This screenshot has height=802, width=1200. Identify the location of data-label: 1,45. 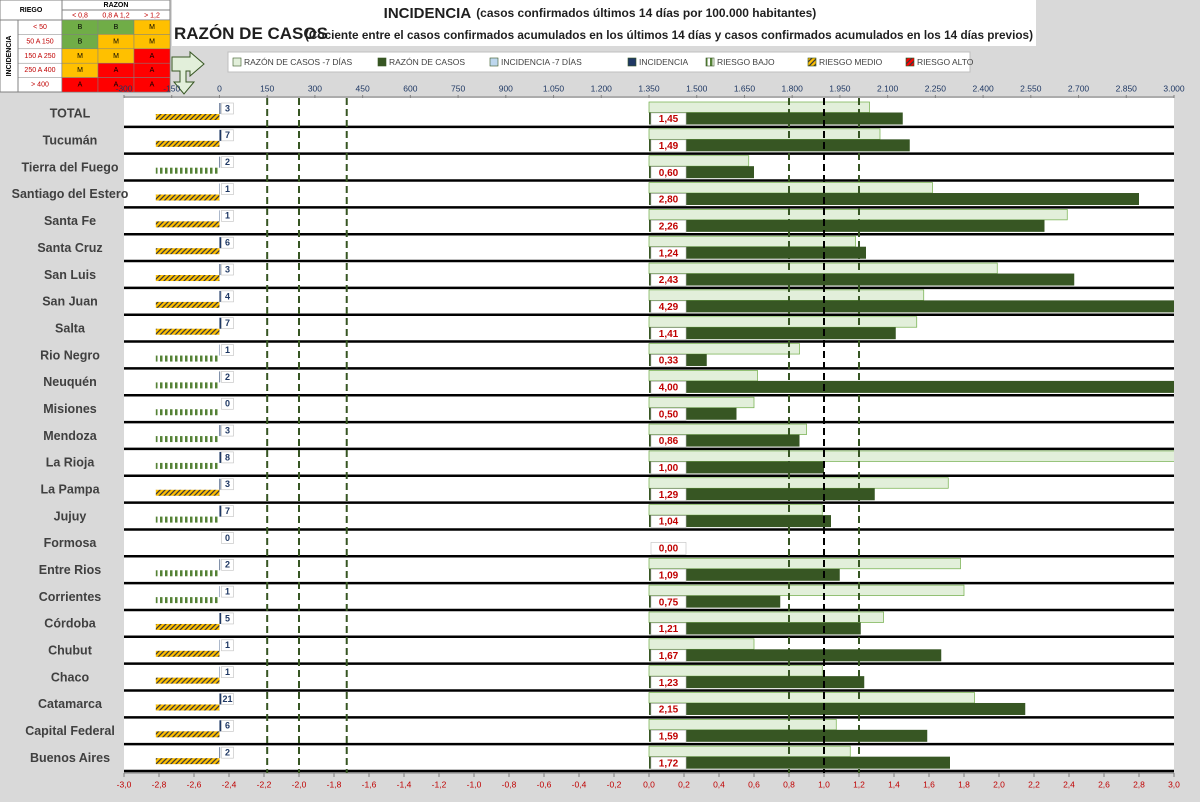
(669, 119).